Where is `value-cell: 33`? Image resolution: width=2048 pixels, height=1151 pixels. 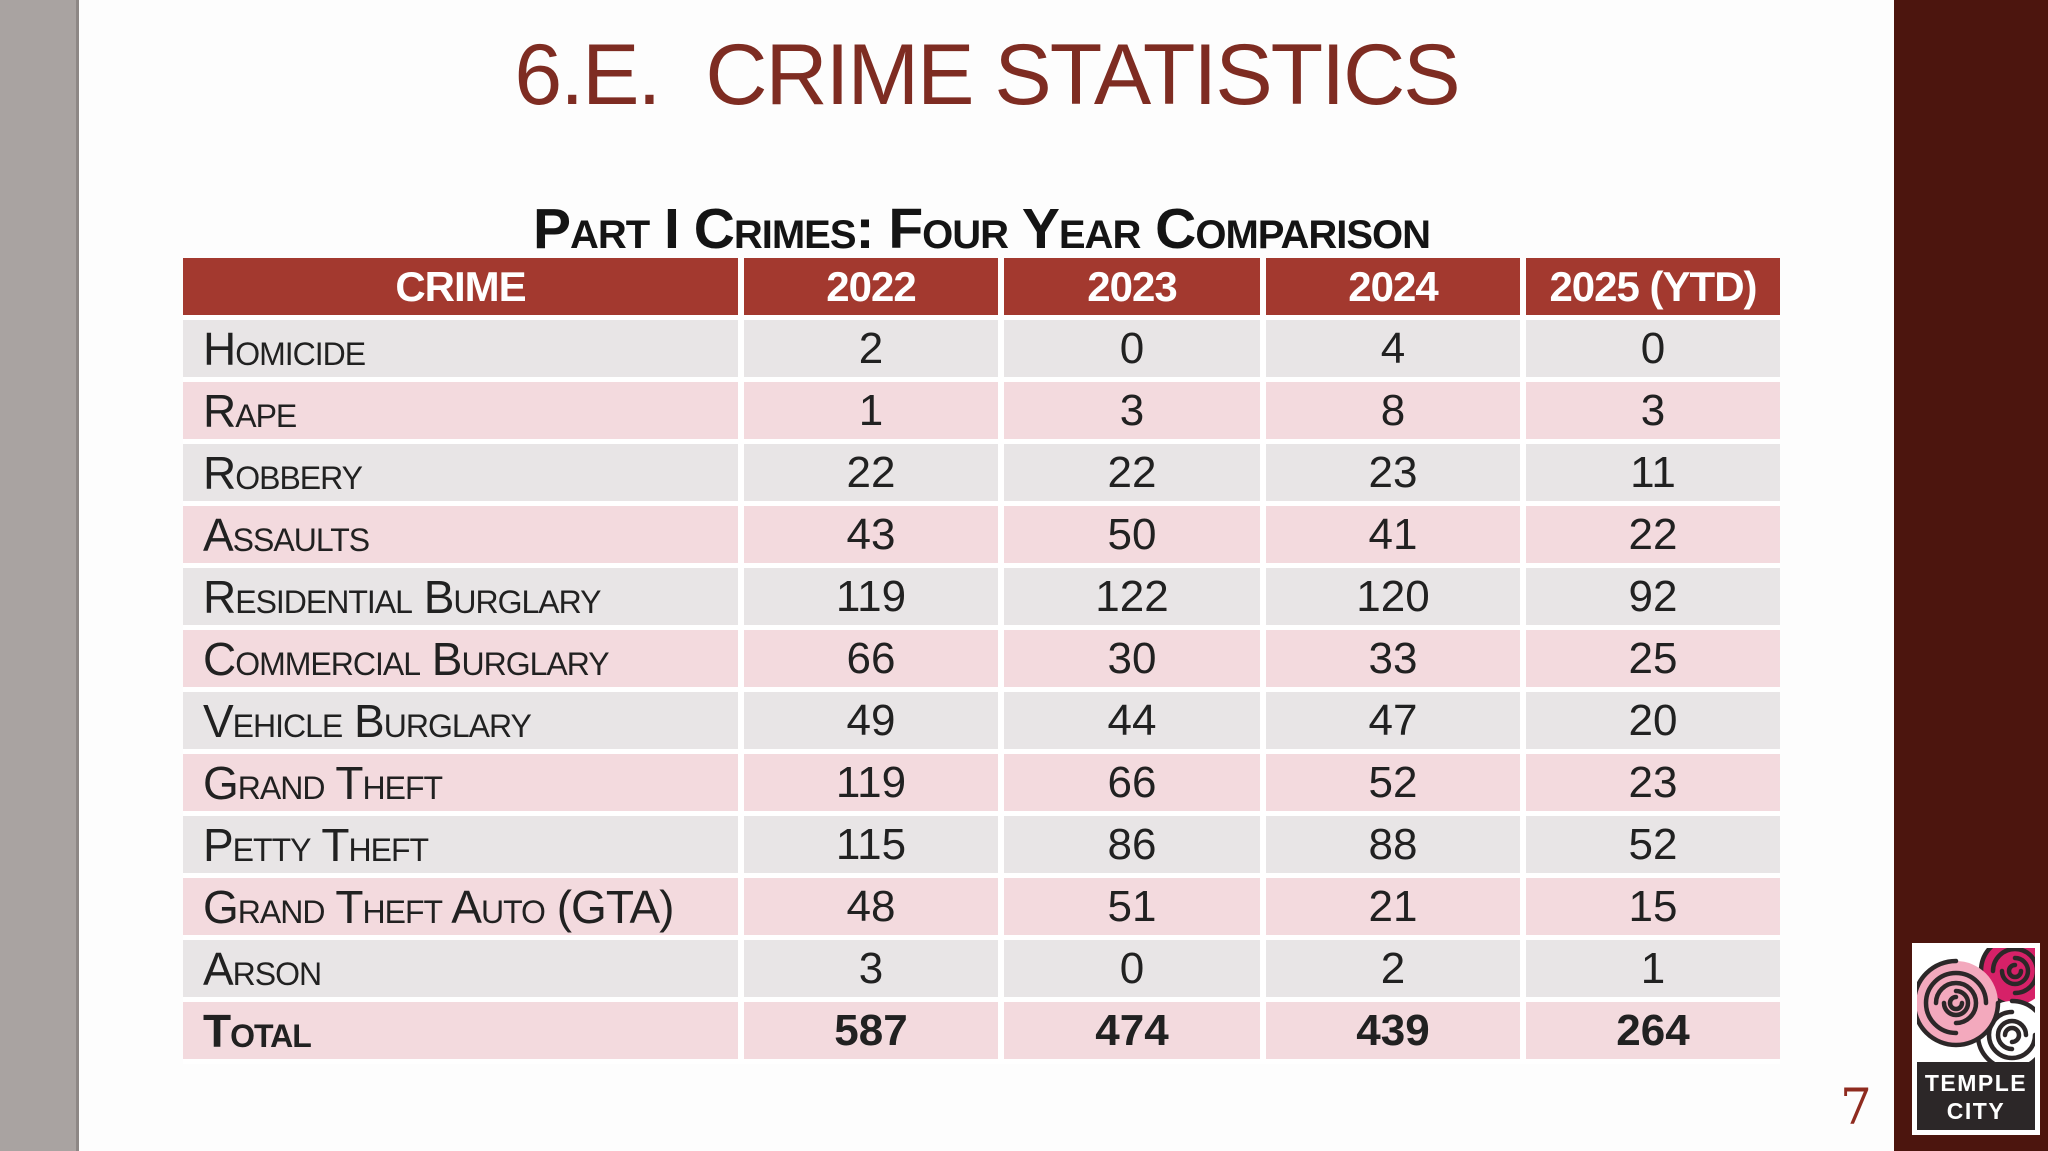
value-cell: 33 is located at coordinates (1394, 659).